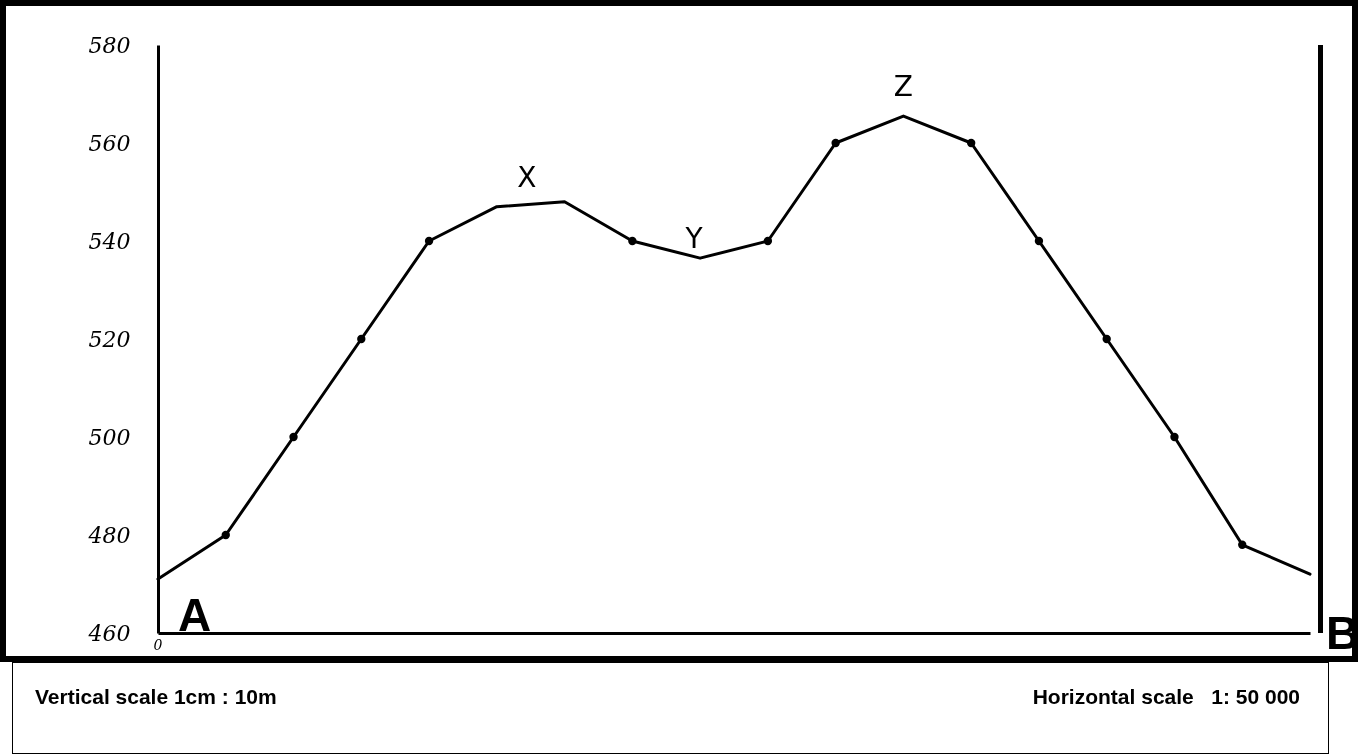 This screenshot has height=755, width=1358. Describe the element at coordinates (109, 633) in the screenshot. I see `y-tick-label: 460` at that location.